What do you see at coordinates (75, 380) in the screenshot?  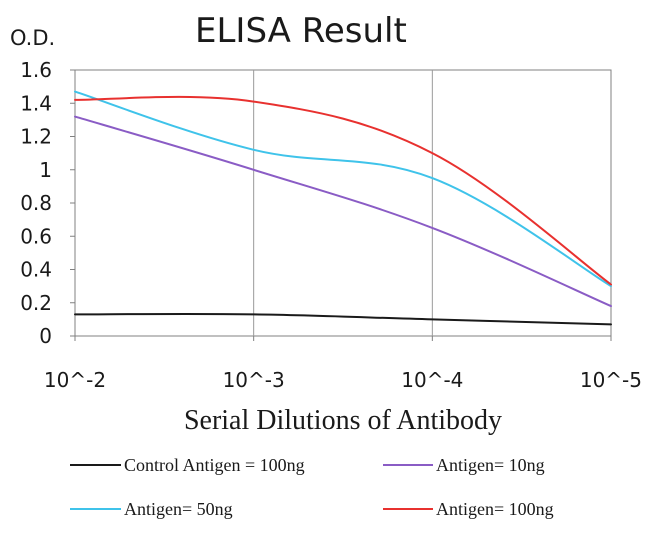 I see `x-tick-label: 10^-2` at bounding box center [75, 380].